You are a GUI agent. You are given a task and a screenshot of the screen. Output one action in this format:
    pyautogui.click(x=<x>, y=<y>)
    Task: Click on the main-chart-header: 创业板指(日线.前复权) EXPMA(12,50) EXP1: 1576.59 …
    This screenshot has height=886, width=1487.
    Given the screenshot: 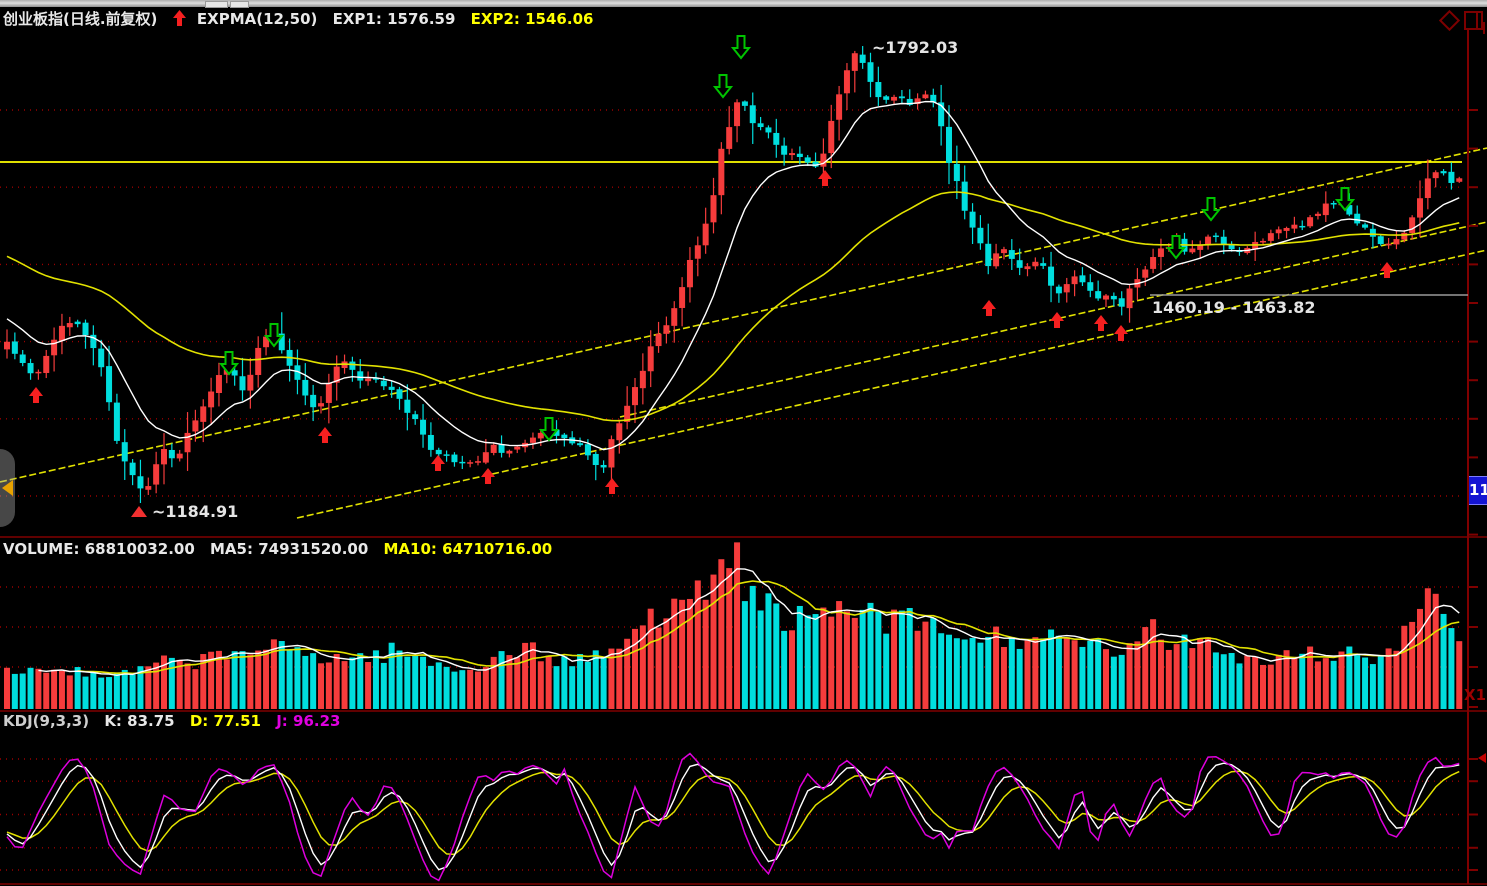 What is the action you would take?
    pyautogui.click(x=303, y=19)
    